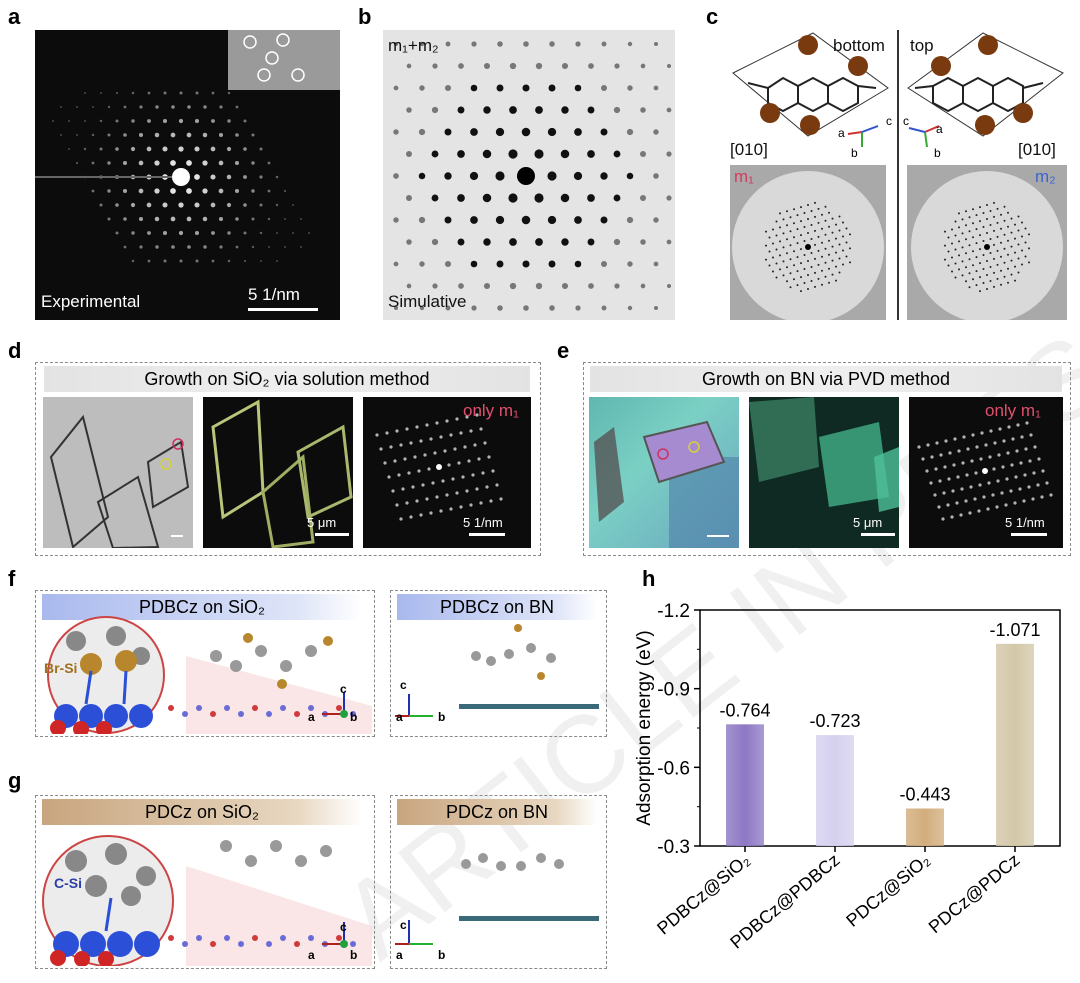 The height and width of the screenshot is (983, 1080). I want to click on panel-f-label: f, so click(12, 578).